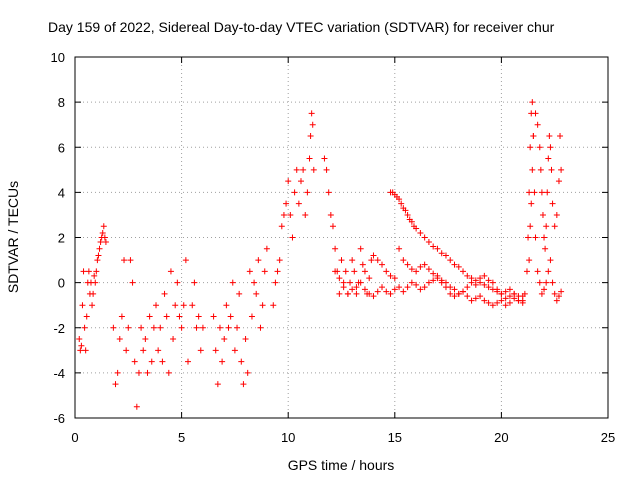 The width and height of the screenshot is (640, 480). What do you see at coordinates (74, 437) in the screenshot?
I see `x-tick-label: 0` at bounding box center [74, 437].